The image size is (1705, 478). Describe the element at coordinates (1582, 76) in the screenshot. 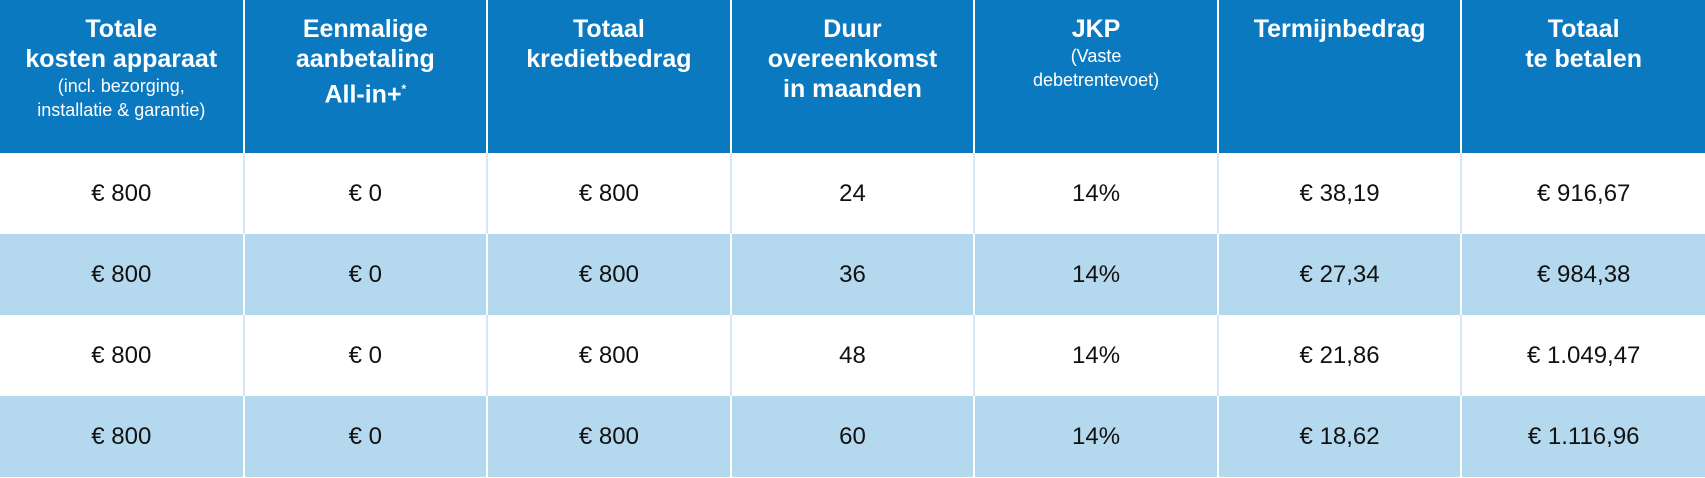

I see `header-cell: Totaal te betalen` at that location.